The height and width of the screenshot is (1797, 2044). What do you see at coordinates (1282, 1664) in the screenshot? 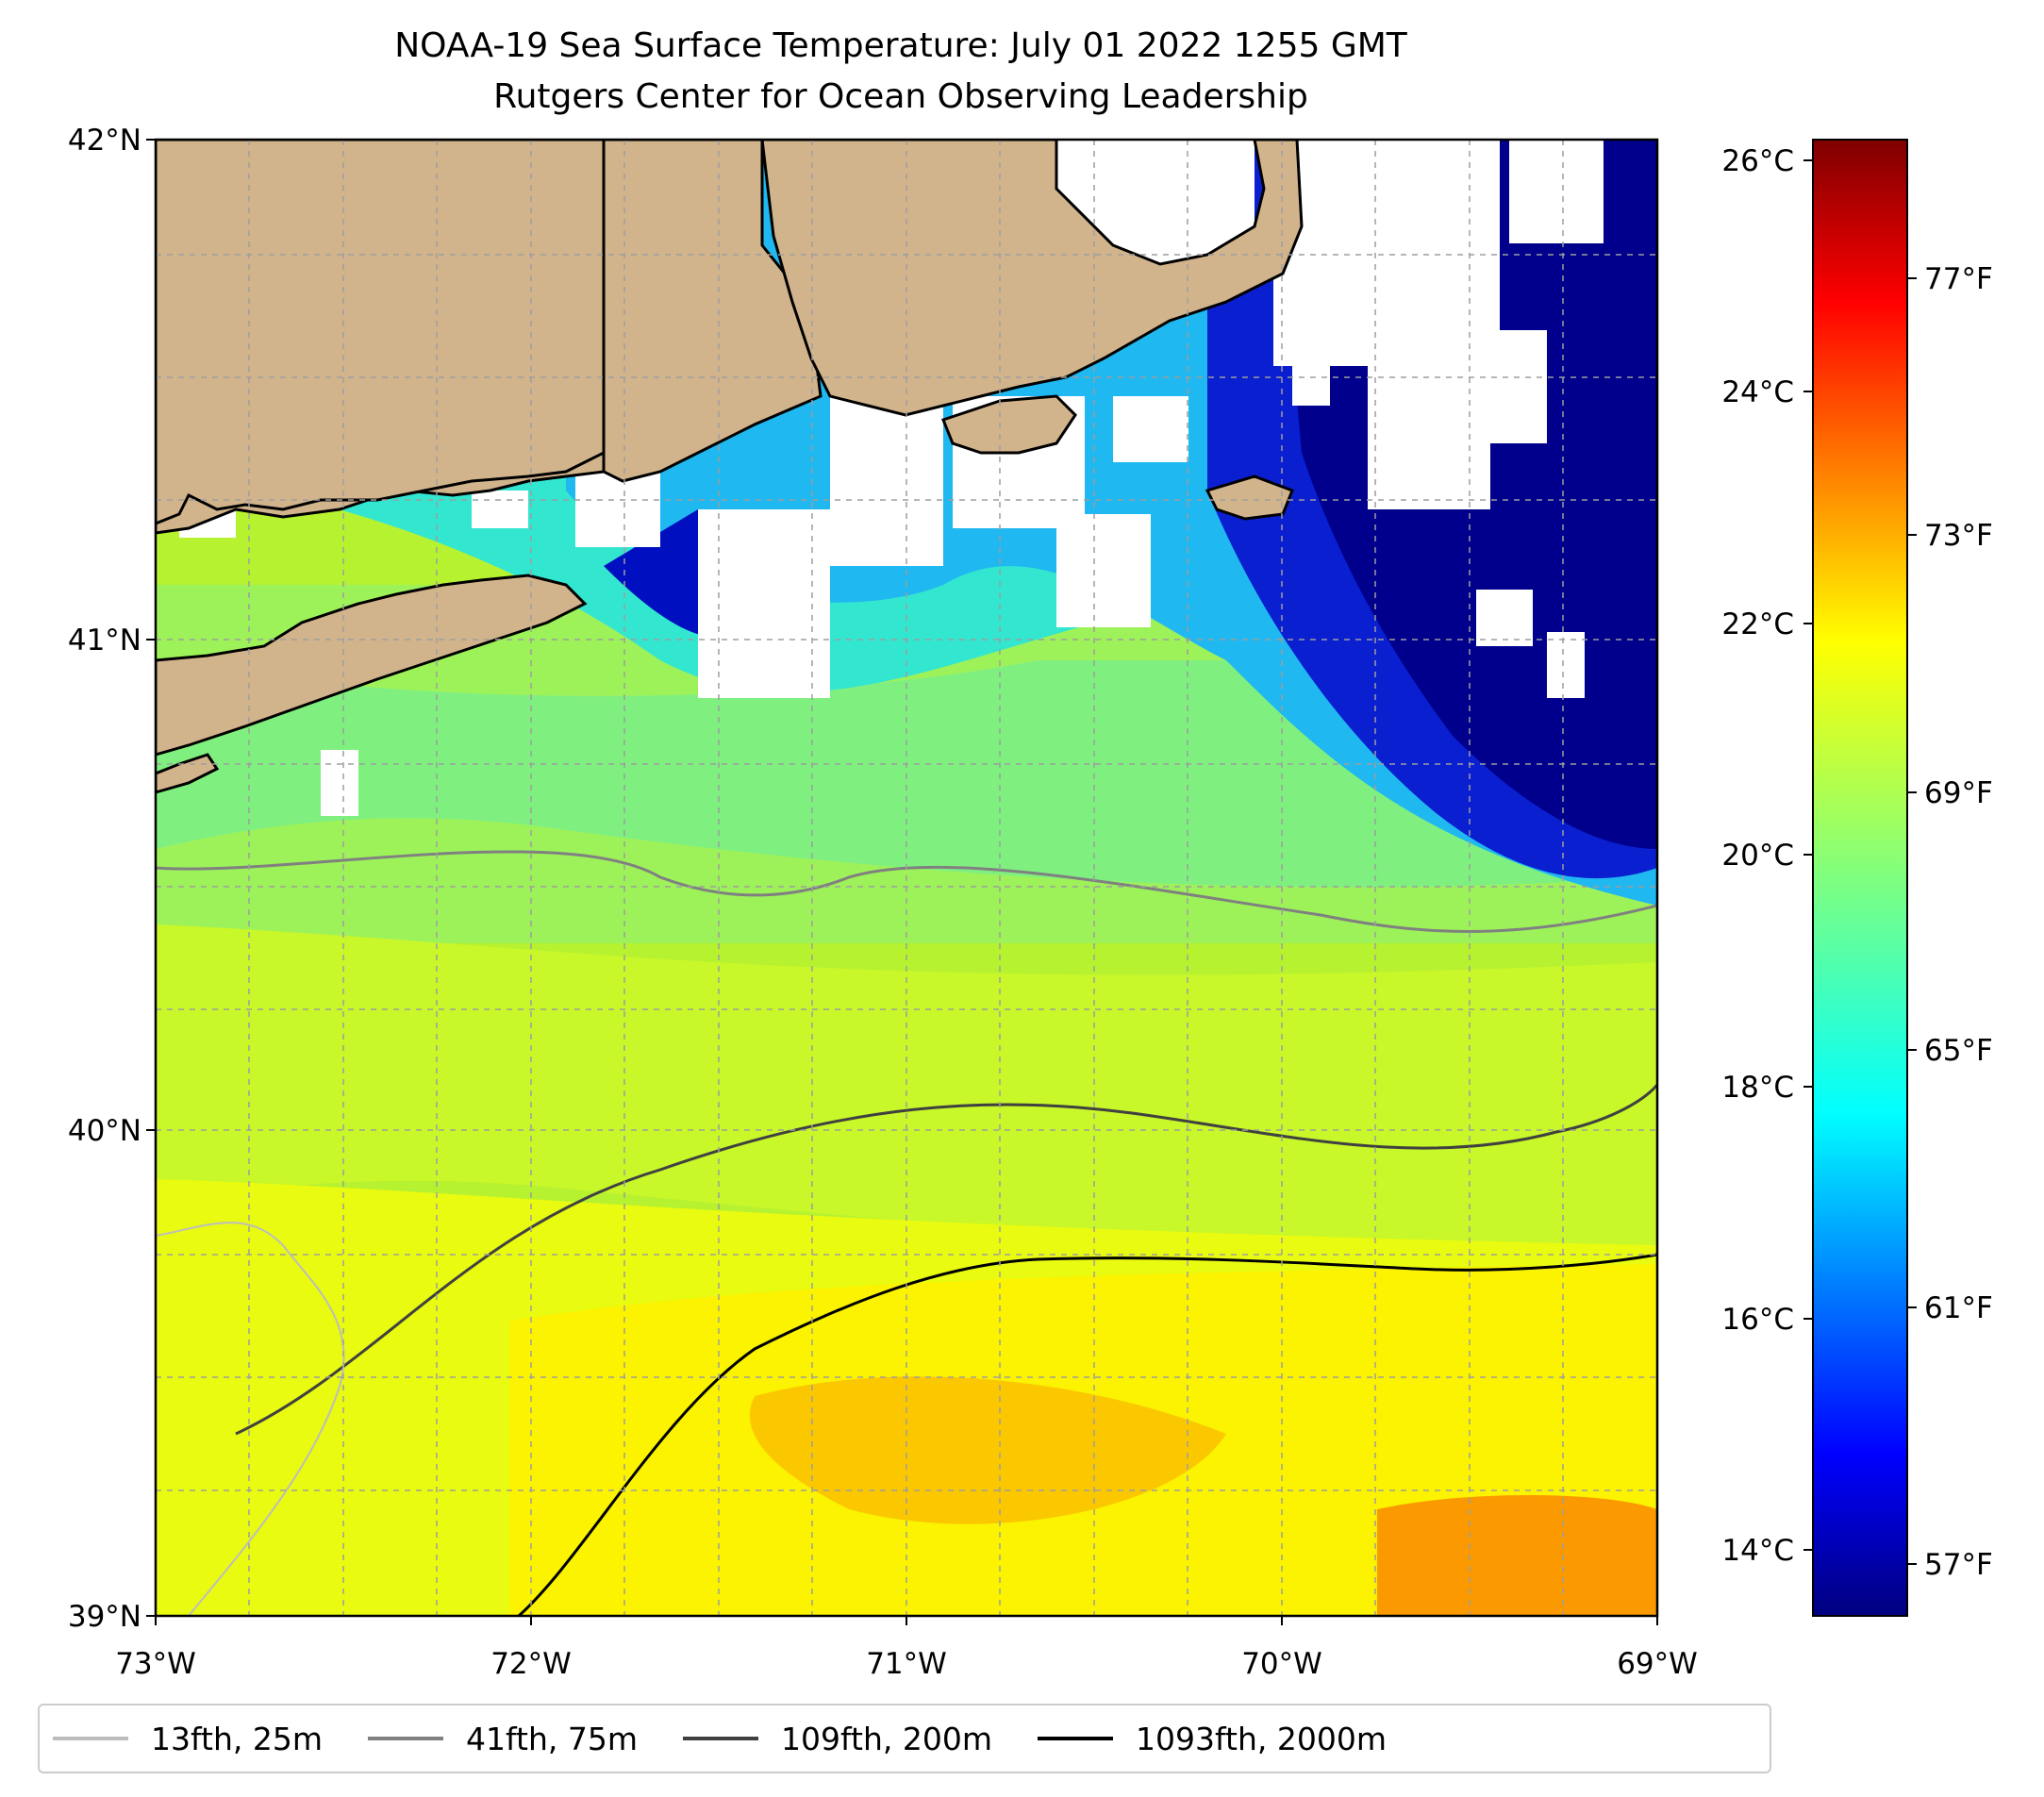
I see `lon-tick-label: 70°W` at bounding box center [1282, 1664].